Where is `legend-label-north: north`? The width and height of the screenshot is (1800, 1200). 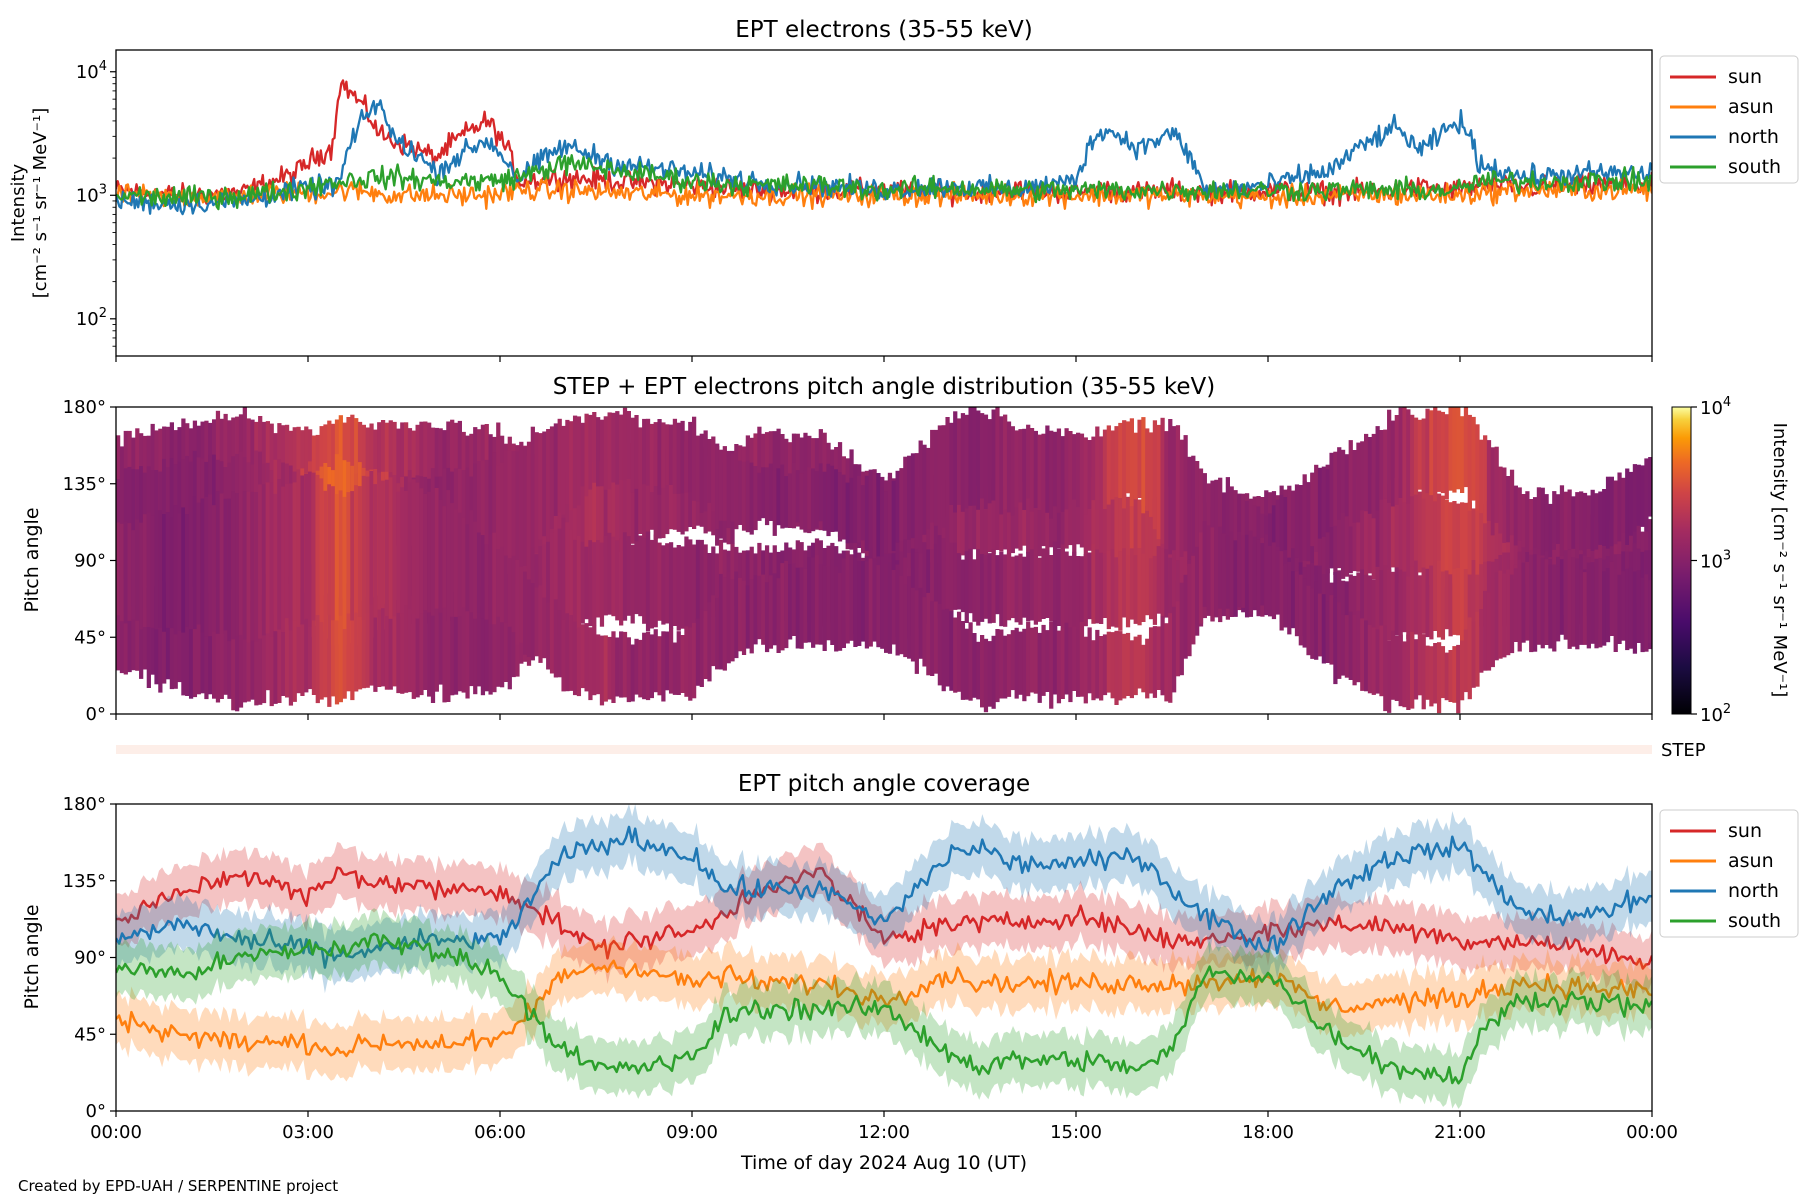 legend-label-north: north is located at coordinates (1753, 891).